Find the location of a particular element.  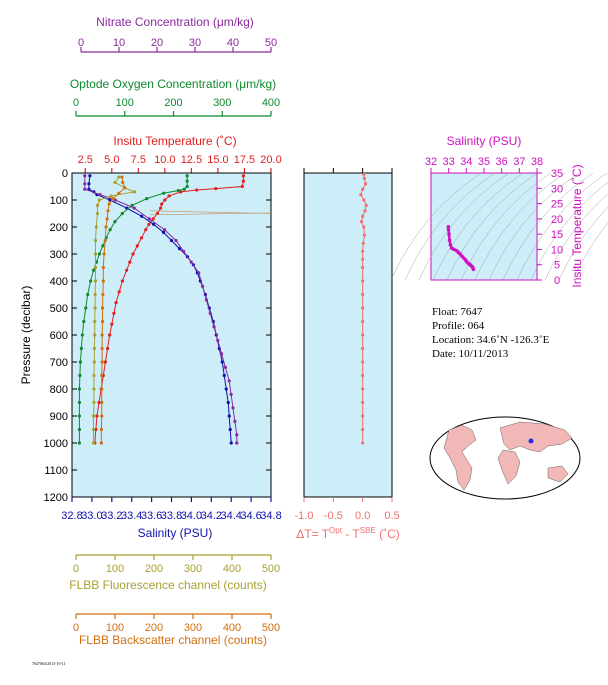

oxygen-tick-label: 300 is located at coordinates (222, 103).